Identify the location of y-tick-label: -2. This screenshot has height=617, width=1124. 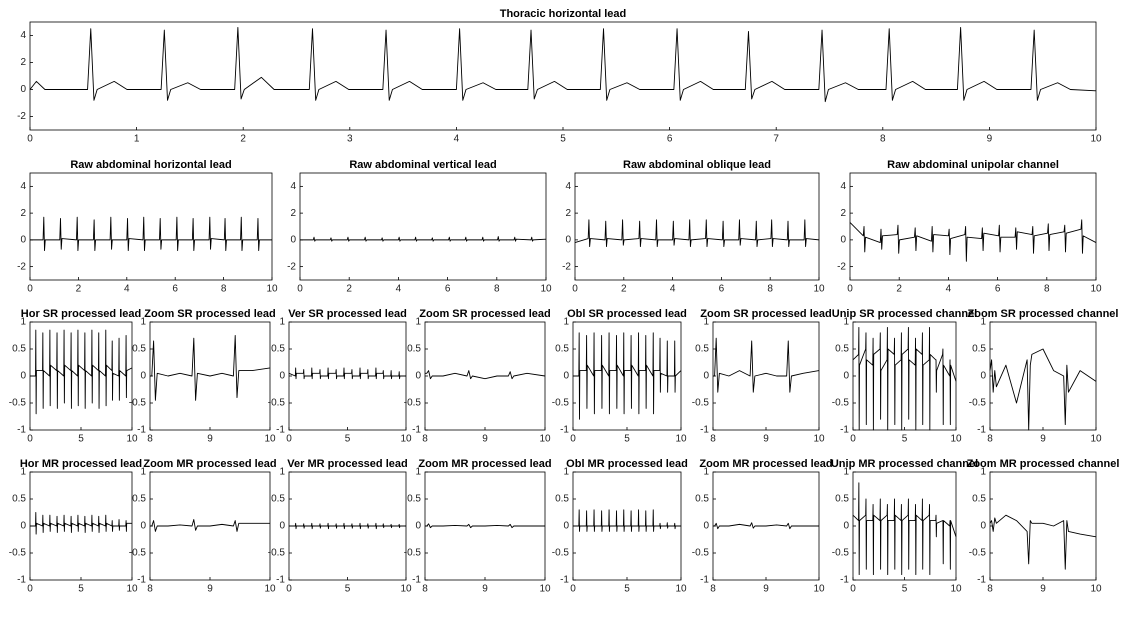
(291, 266).